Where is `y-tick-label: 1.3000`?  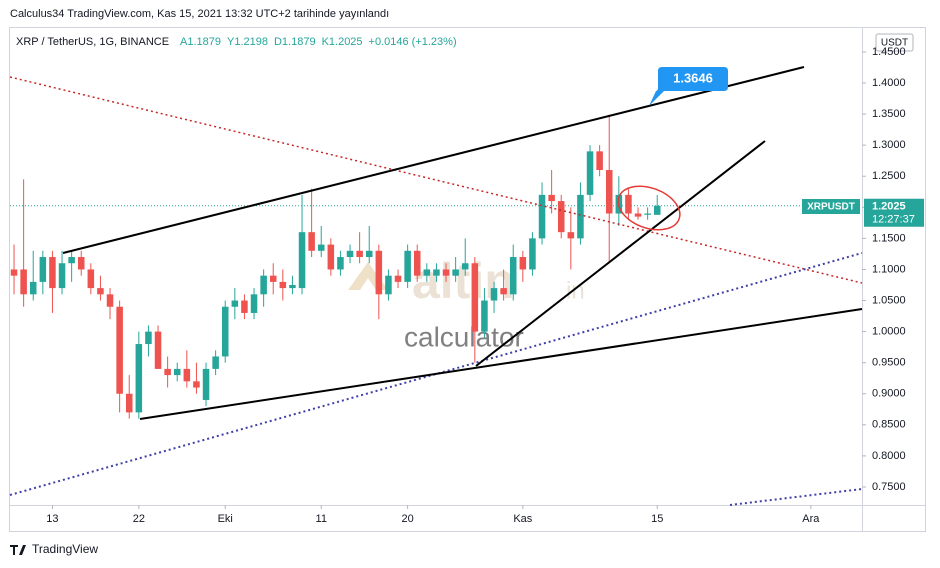
y-tick-label: 1.3000 is located at coordinates (889, 145).